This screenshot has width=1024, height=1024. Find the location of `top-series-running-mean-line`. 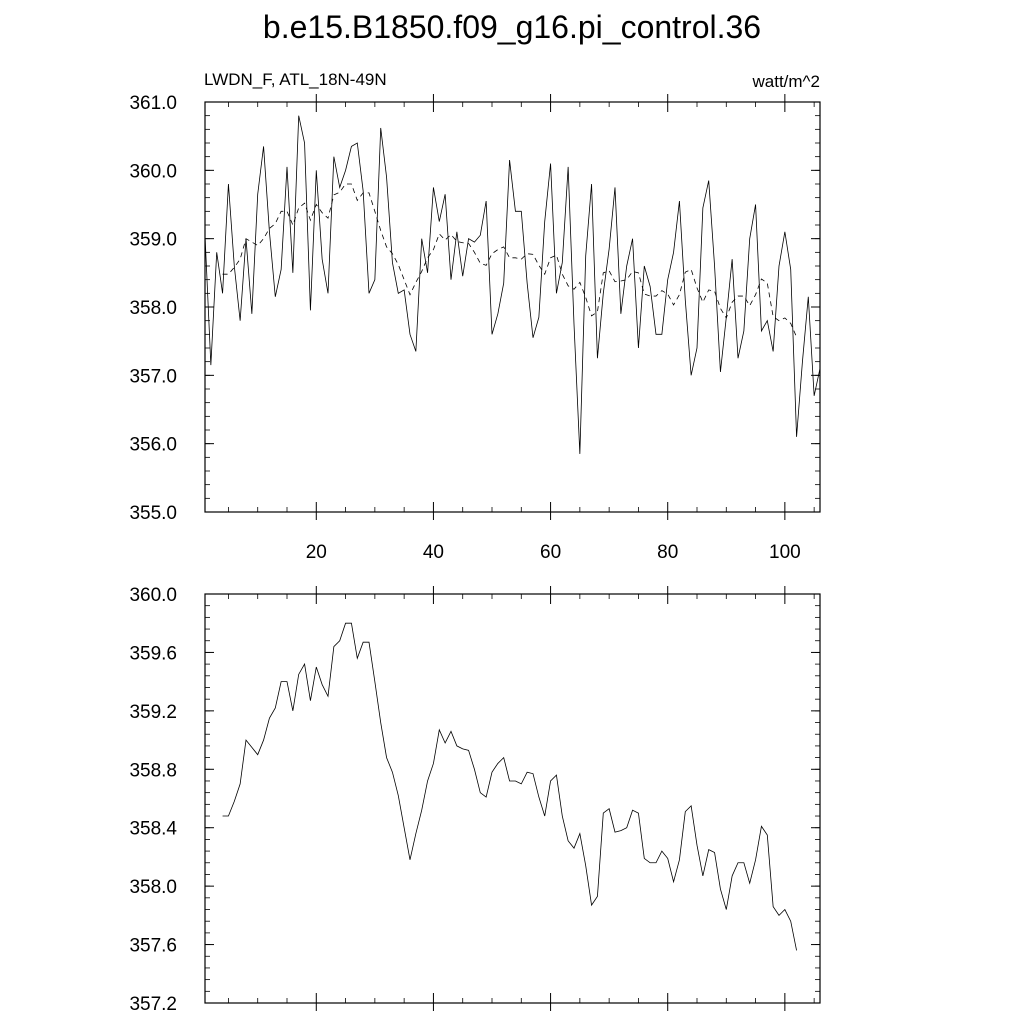

top-series-running-mean-line is located at coordinates (509, 260).